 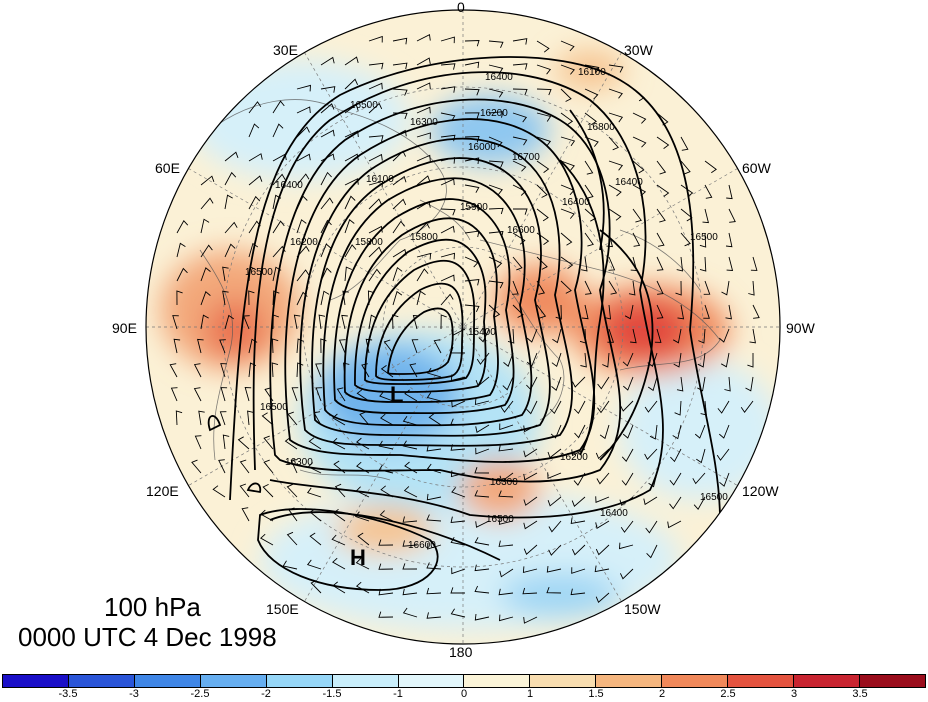 I want to click on colorbar-ticks: -3.5 -3 -2.5 -2 -1.5 -1 0 1 1.5 2 2.5 3 3.5, so click(x=464, y=695).